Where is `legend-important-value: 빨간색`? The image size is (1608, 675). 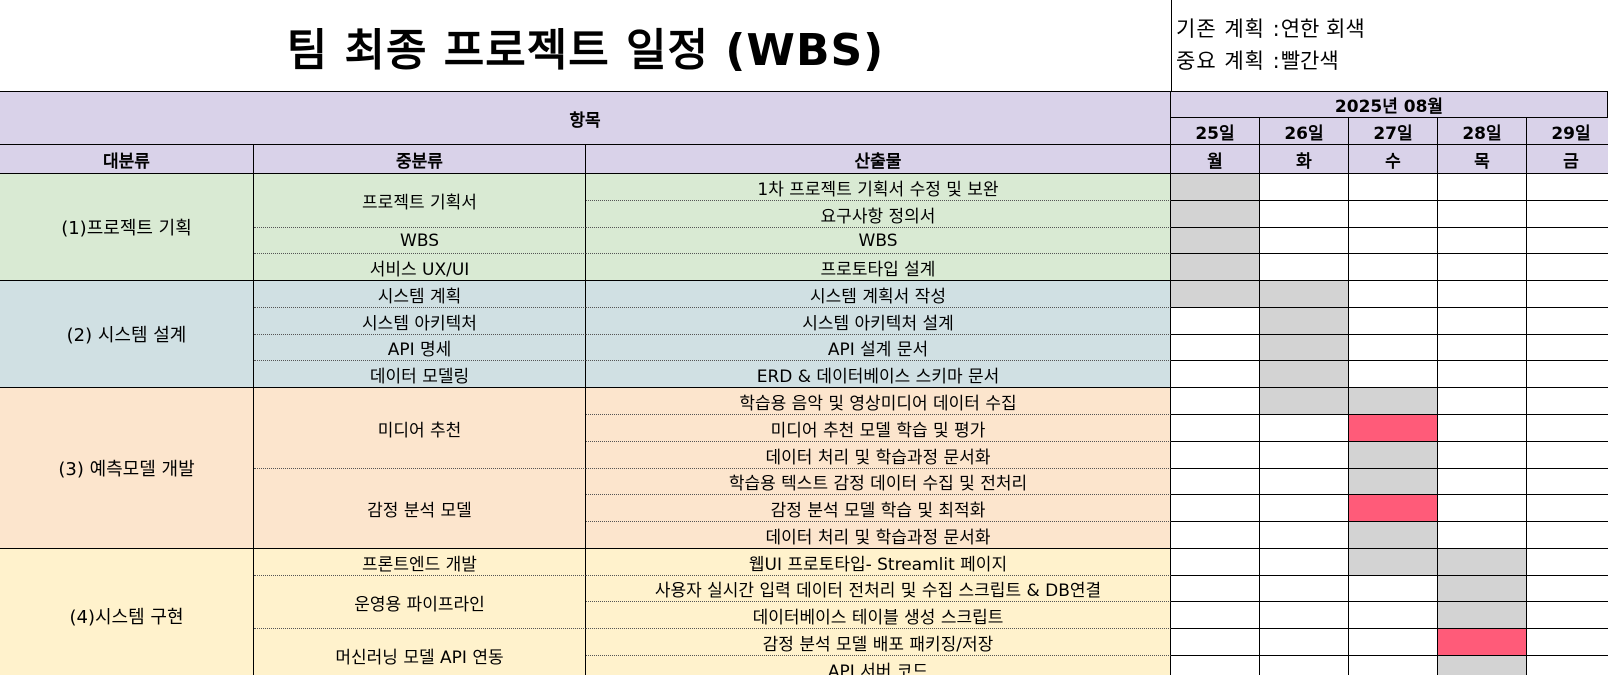 legend-important-value: 빨간색 is located at coordinates (1309, 61).